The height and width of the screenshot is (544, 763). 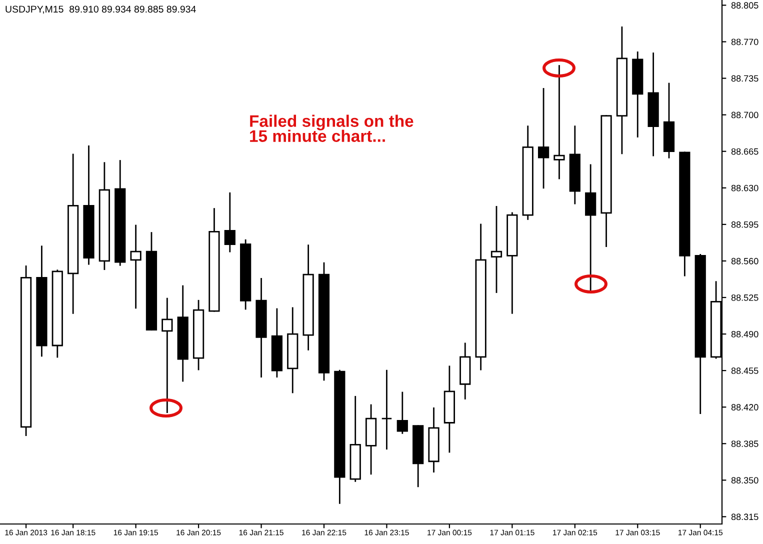 What do you see at coordinates (744, 5) in the screenshot?
I see `y-tick-label: 88.805` at bounding box center [744, 5].